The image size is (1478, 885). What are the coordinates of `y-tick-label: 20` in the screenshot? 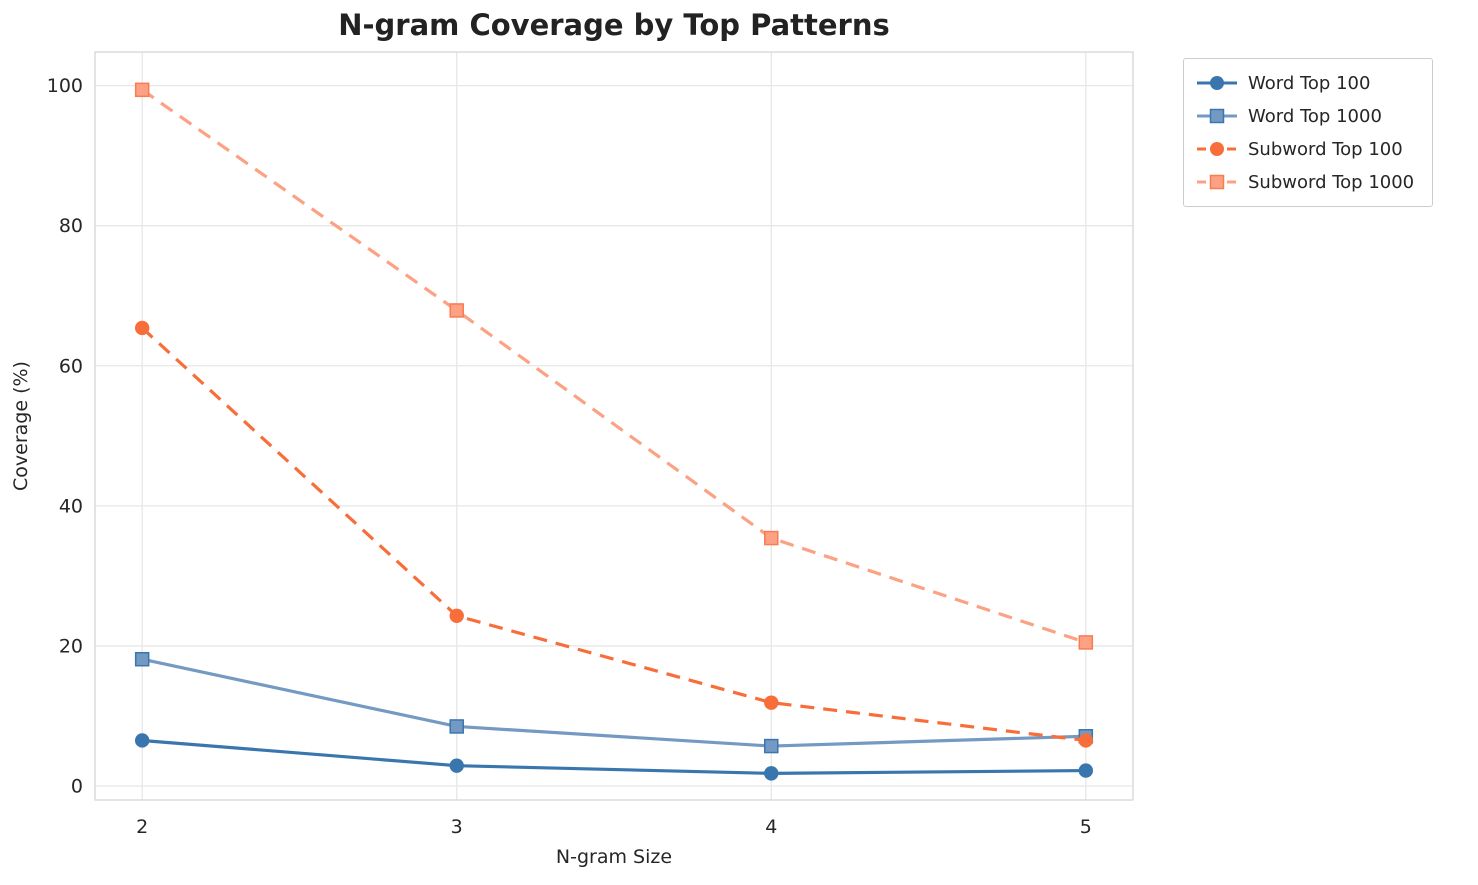 It's located at (71, 646).